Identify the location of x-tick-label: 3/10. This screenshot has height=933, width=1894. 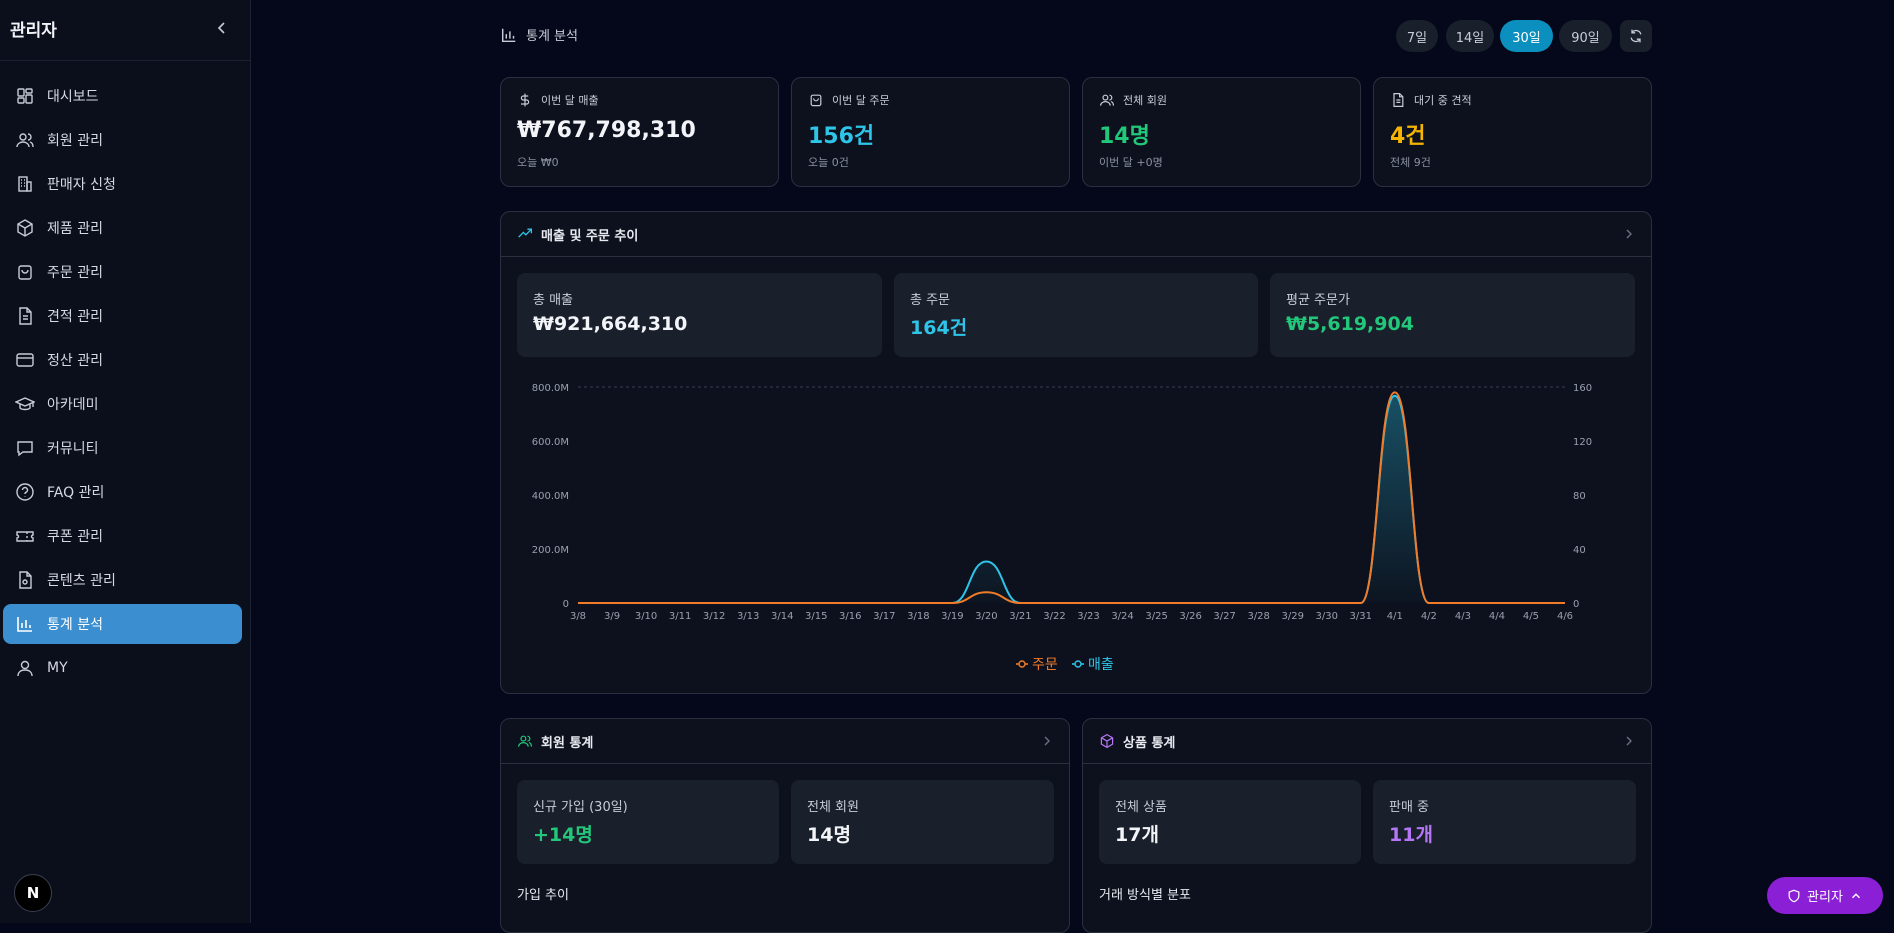
(646, 616).